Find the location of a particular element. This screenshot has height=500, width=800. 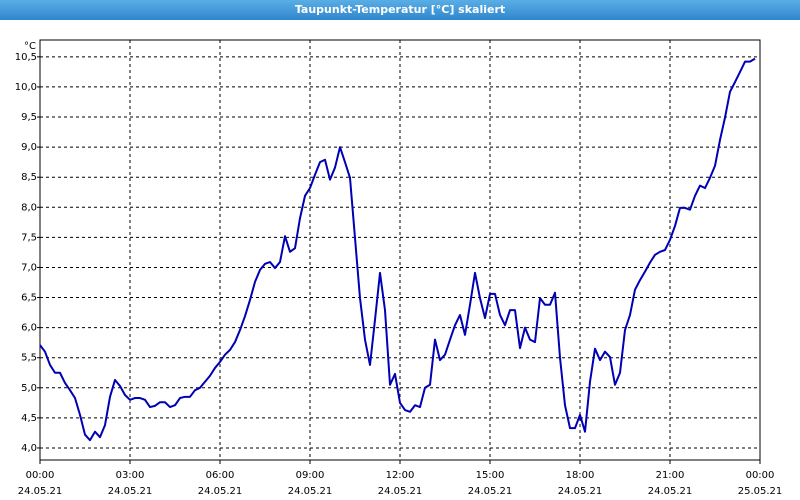

x-tick-label: 15:00 is located at coordinates (490, 475).